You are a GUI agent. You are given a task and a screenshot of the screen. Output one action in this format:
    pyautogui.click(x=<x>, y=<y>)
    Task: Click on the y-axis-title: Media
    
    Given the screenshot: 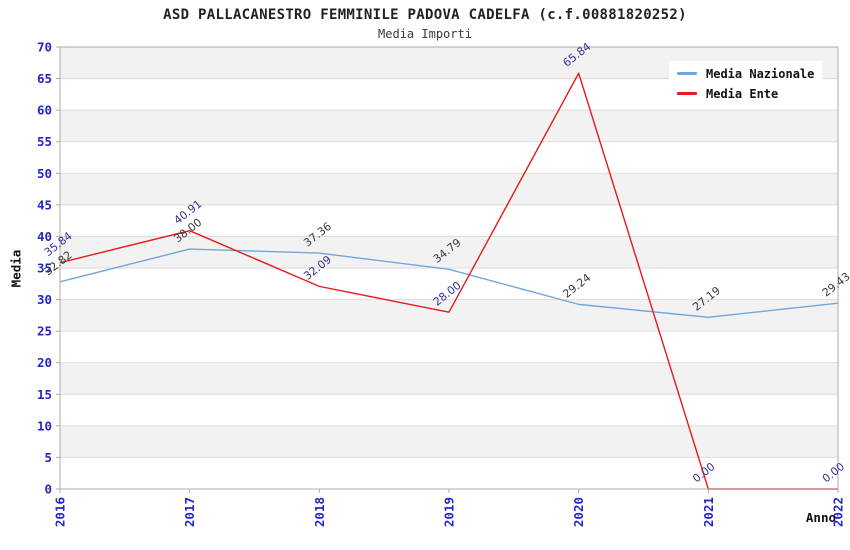 What is the action you would take?
    pyautogui.click(x=16, y=268)
    